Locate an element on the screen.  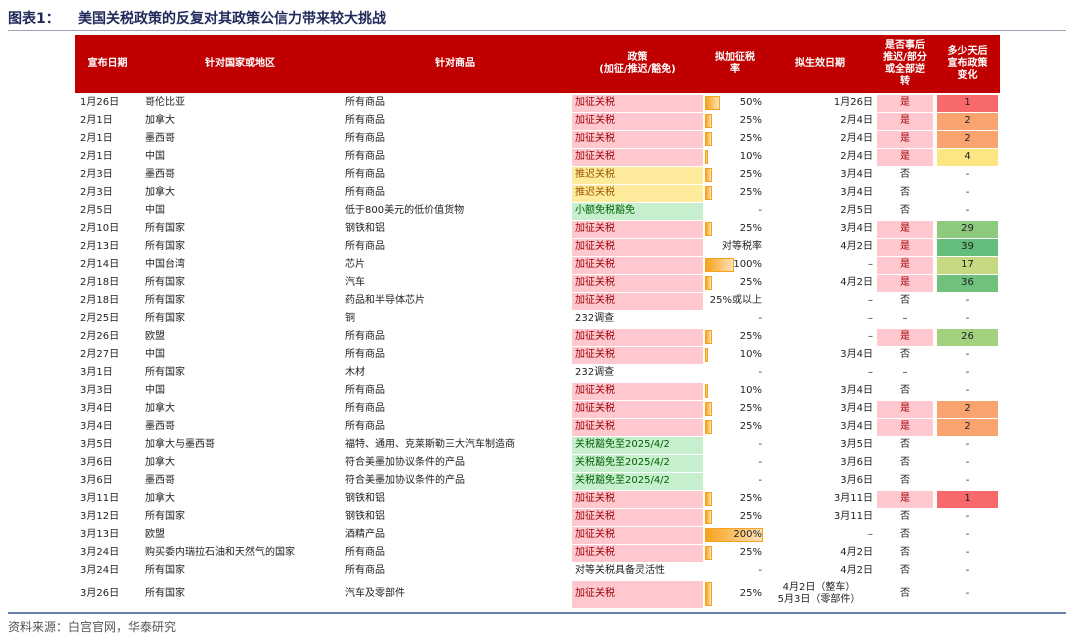
date-cell: 3月13日 is located at coordinates (100, 534).